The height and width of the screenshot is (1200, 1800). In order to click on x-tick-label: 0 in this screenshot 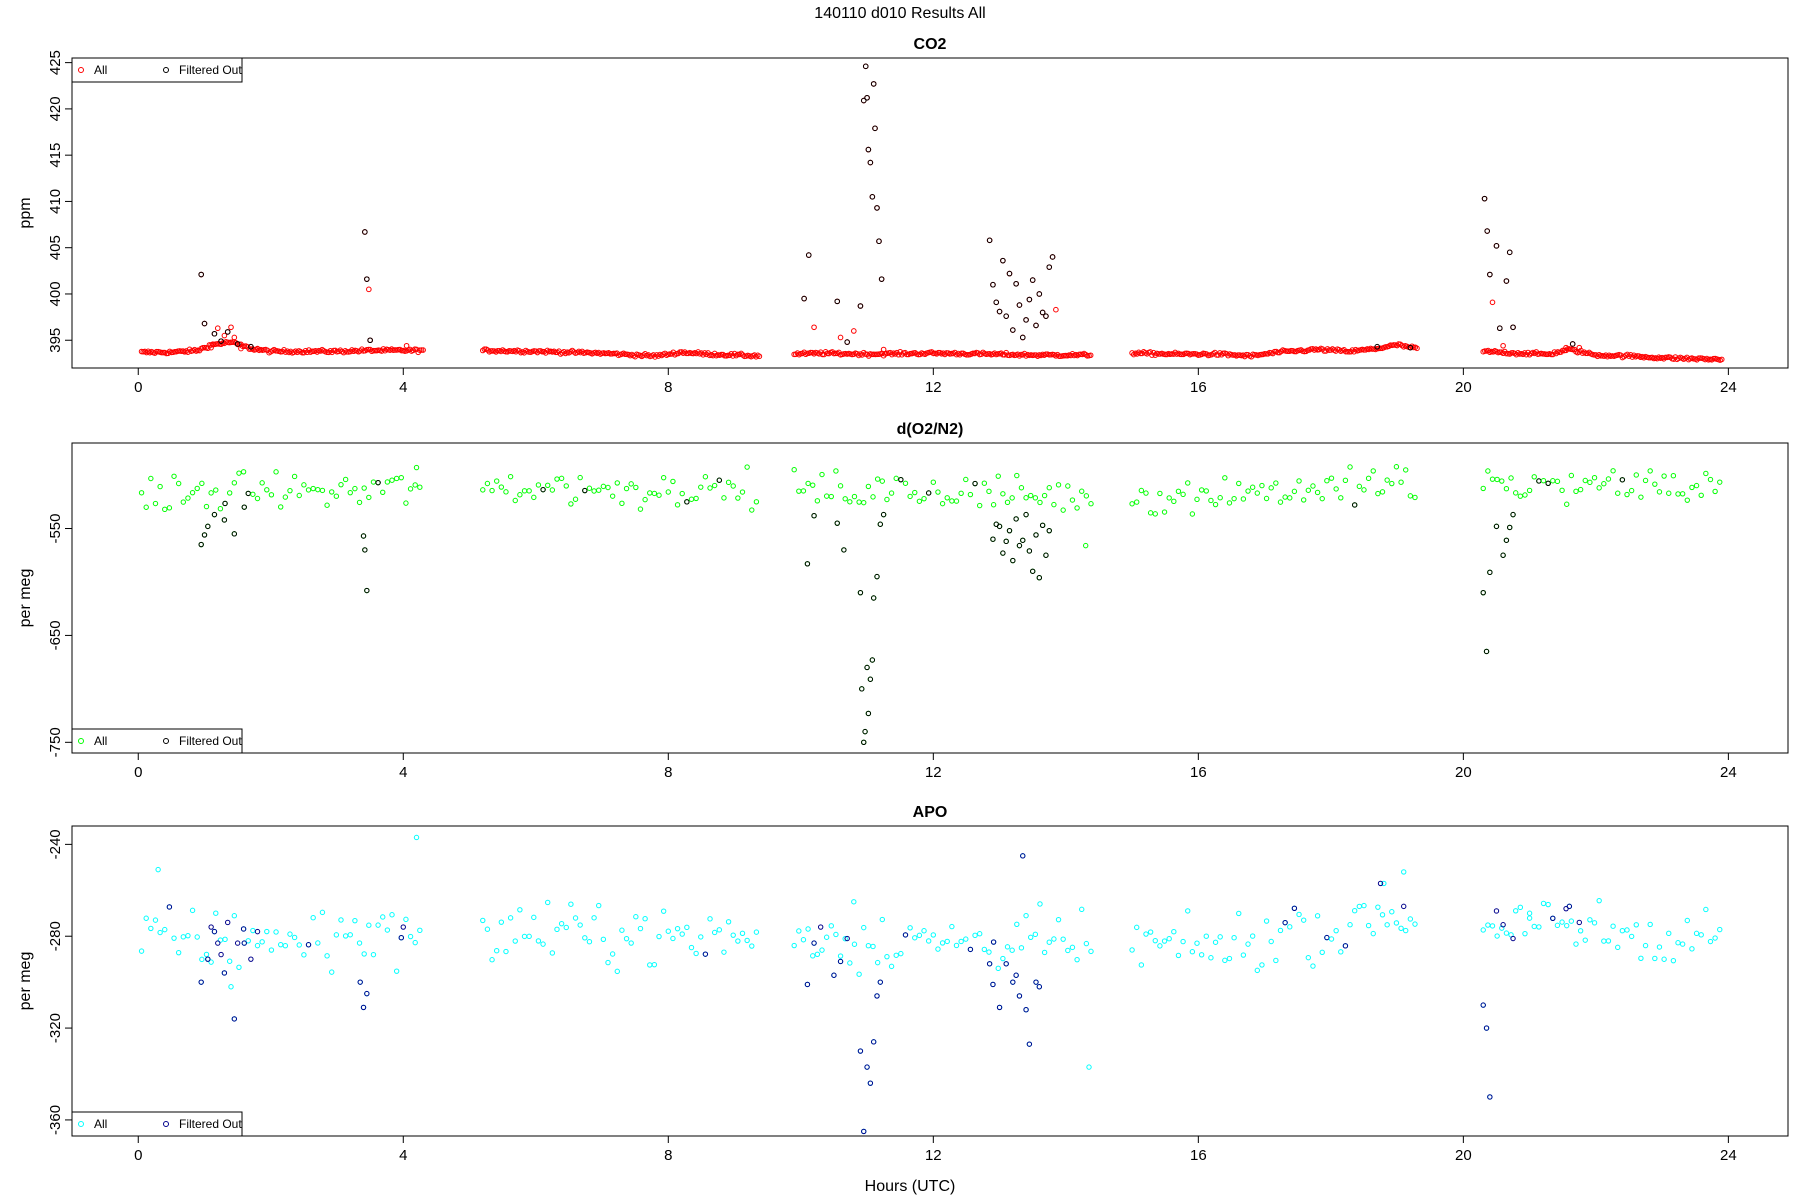, I will do `click(138, 387)`.